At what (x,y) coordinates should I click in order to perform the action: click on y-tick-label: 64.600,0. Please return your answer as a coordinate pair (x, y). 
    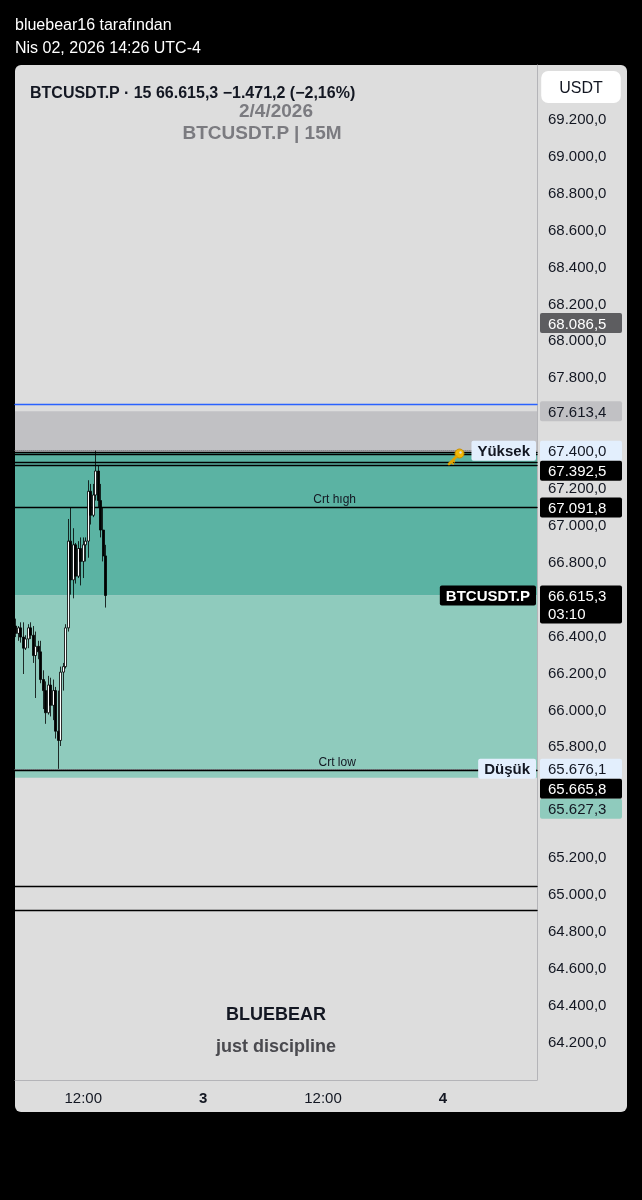
    Looking at the image, I should click on (577, 967).